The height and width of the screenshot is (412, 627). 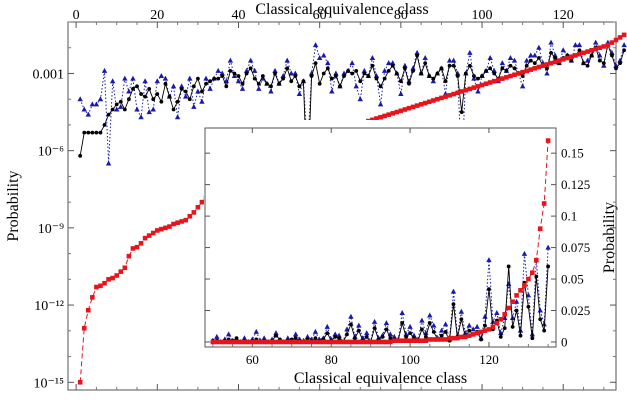 What do you see at coordinates (49, 74) in the screenshot?
I see `main-y-tick-label: 0.001` at bounding box center [49, 74].